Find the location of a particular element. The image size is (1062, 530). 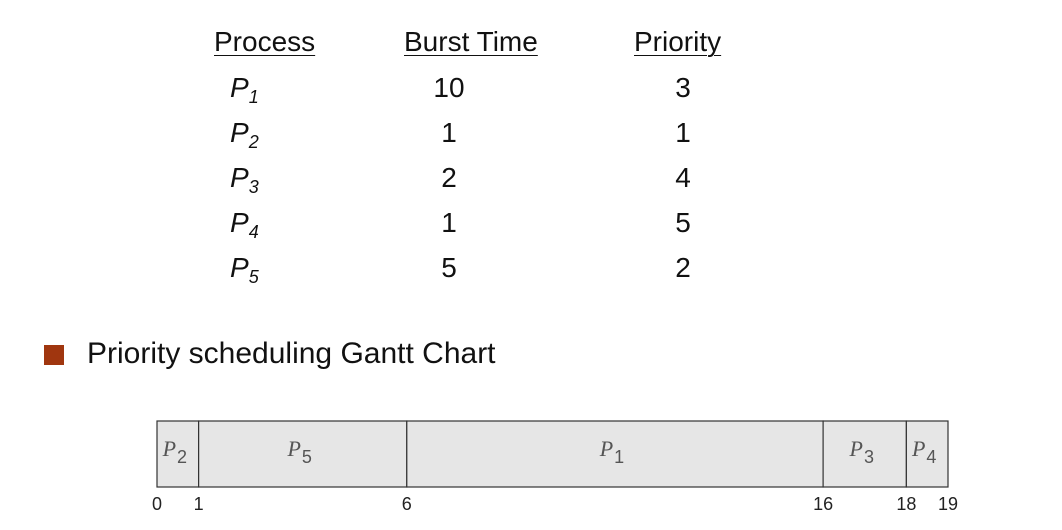

process-name: P3 is located at coordinates (244, 179).